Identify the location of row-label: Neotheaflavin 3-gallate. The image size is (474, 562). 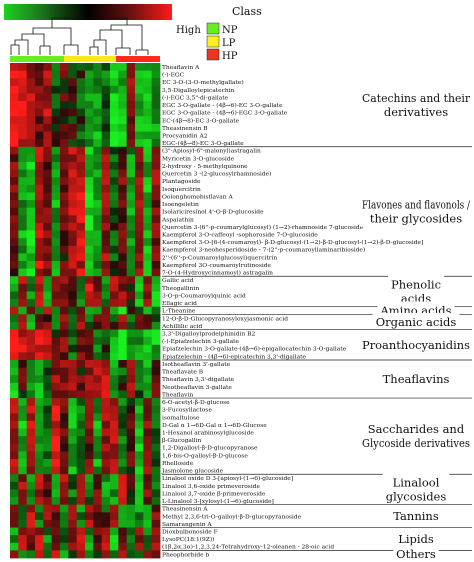
(197, 388).